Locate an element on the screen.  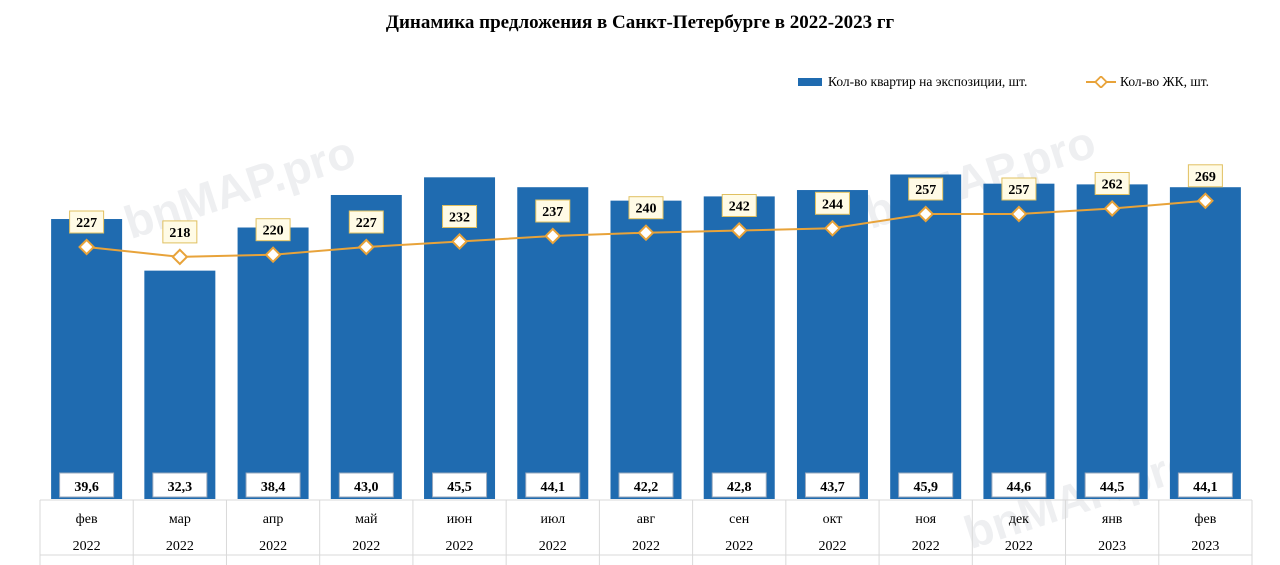
x-tick-label-month: апр is located at coordinates (273, 519).